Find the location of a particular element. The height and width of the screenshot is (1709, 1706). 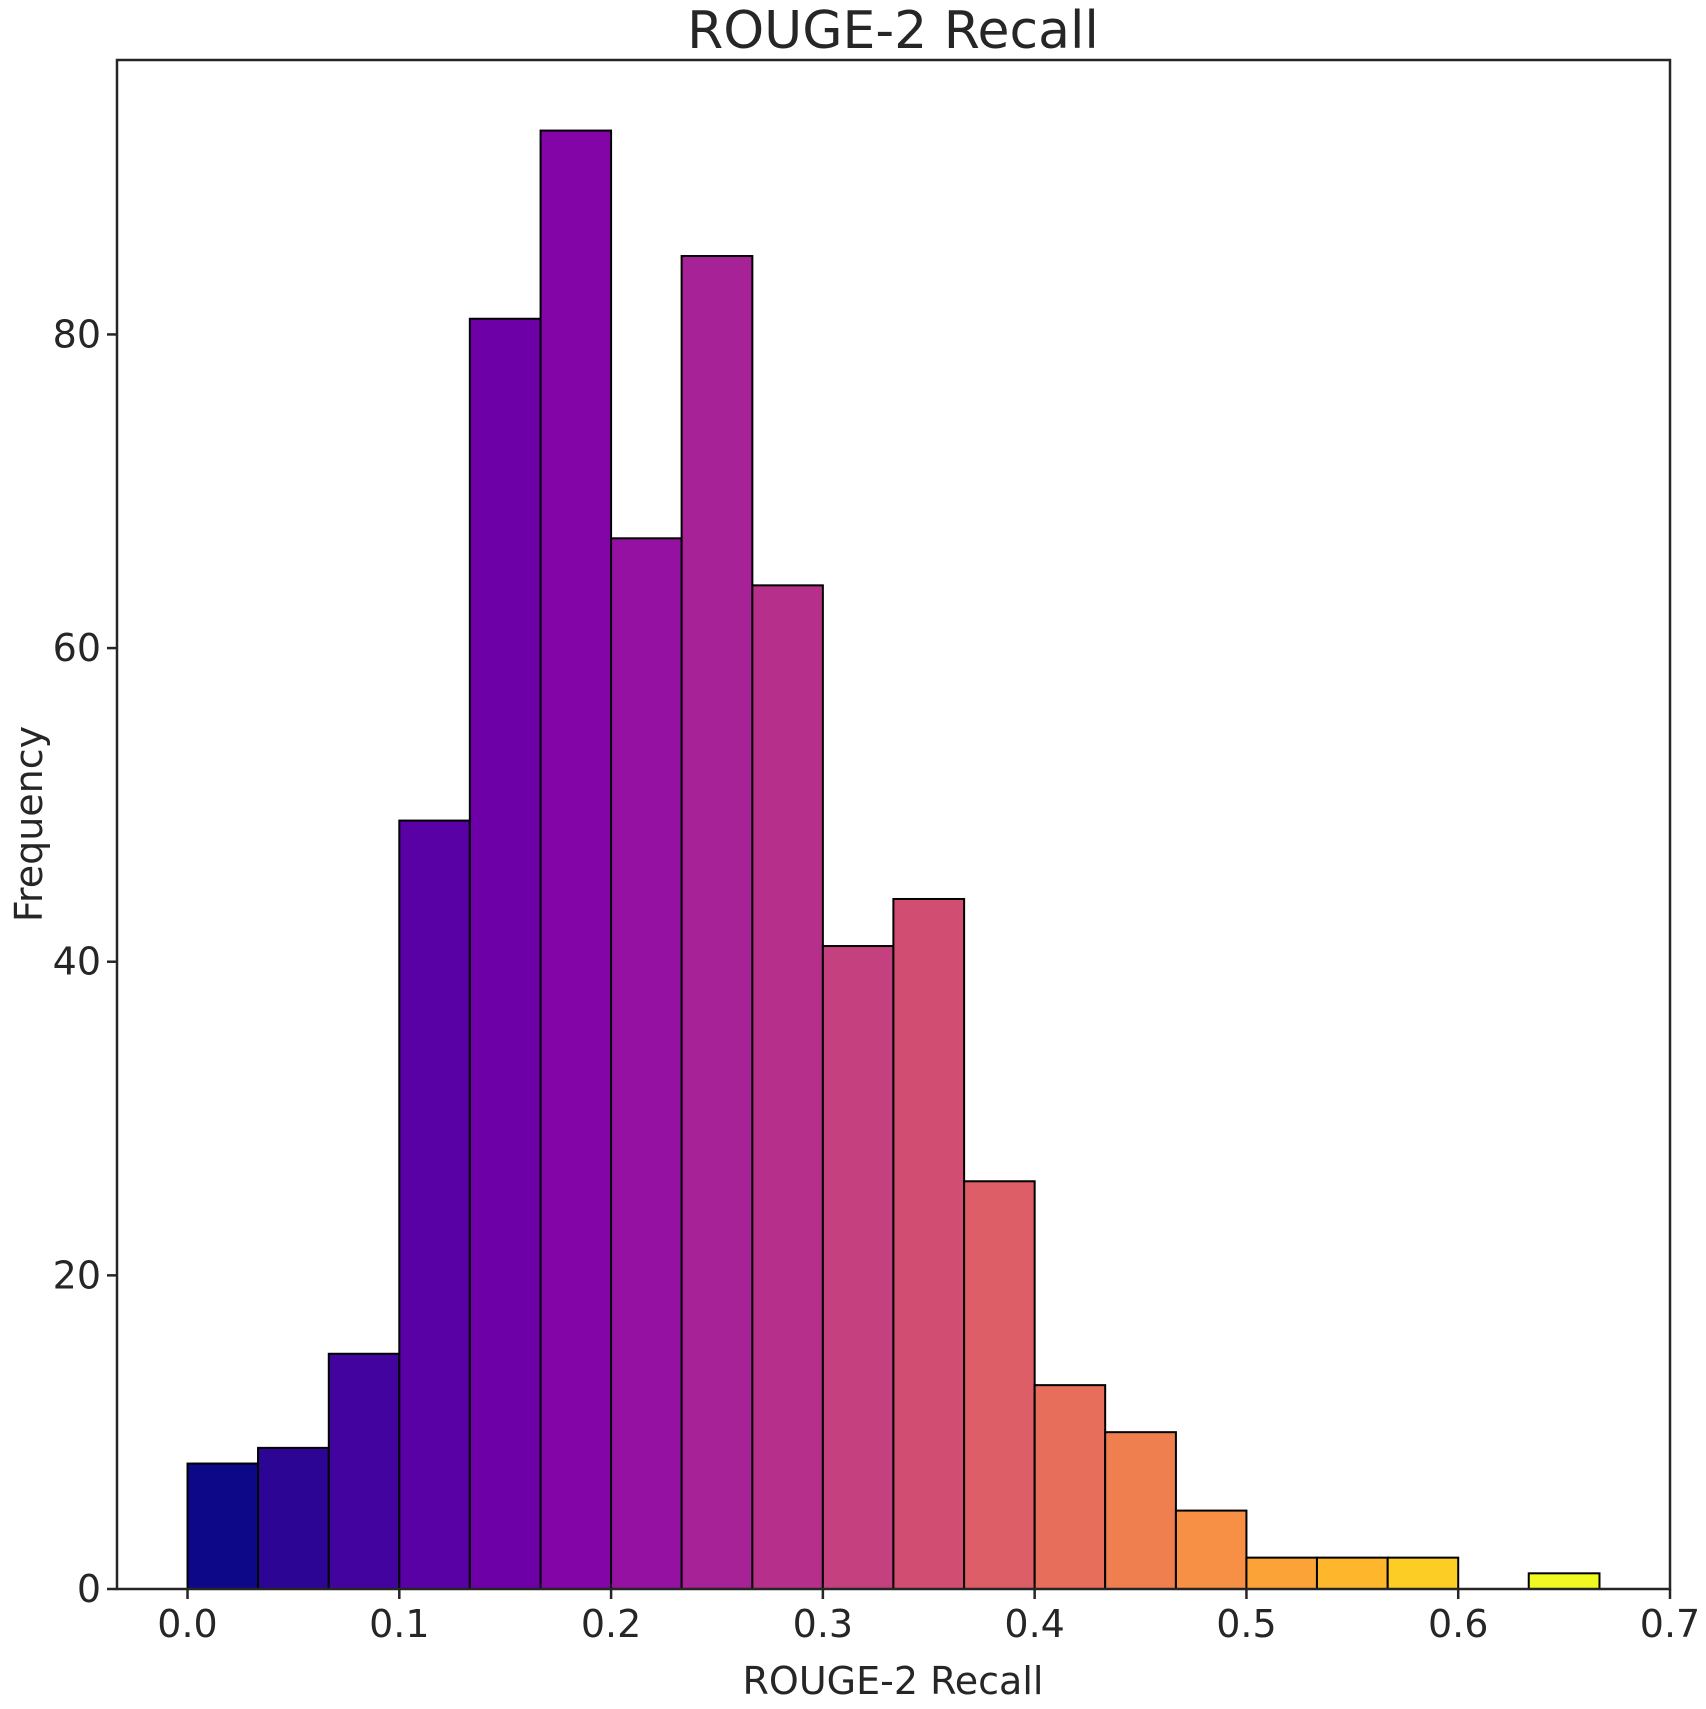

y-tick-label: 80 is located at coordinates (77, 334).